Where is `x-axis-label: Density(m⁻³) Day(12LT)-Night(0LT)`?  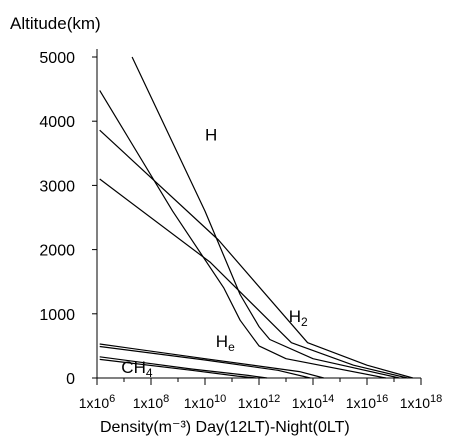
x-axis-label: Density(m⁻³) Day(12LT)-Night(0LT) is located at coordinates (225, 427).